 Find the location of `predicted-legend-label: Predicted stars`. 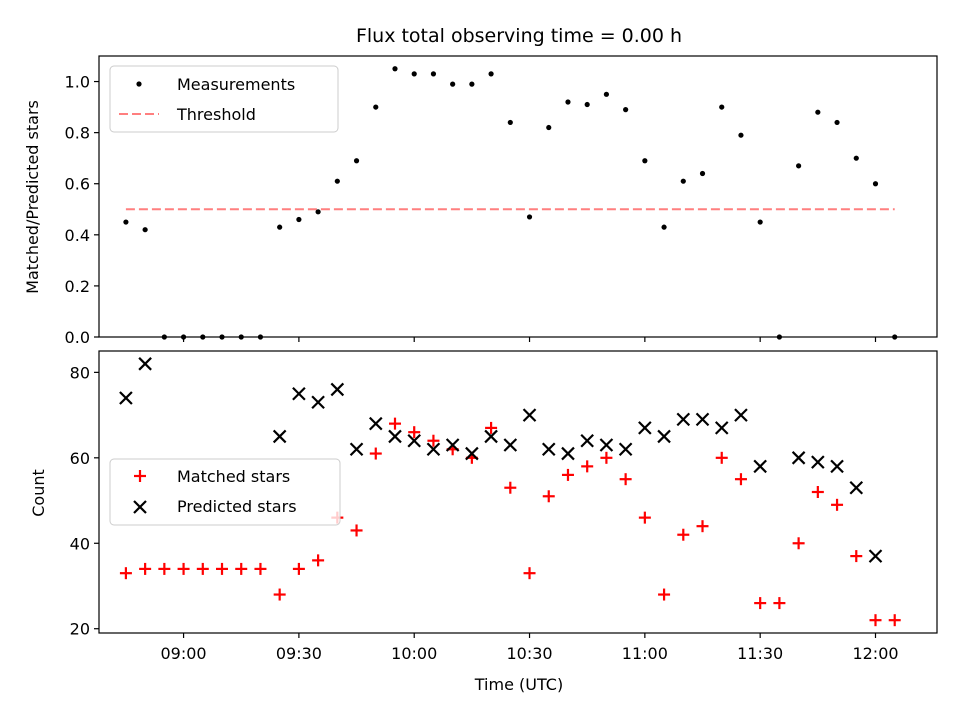

predicted-legend-label: Predicted stars is located at coordinates (237, 506).